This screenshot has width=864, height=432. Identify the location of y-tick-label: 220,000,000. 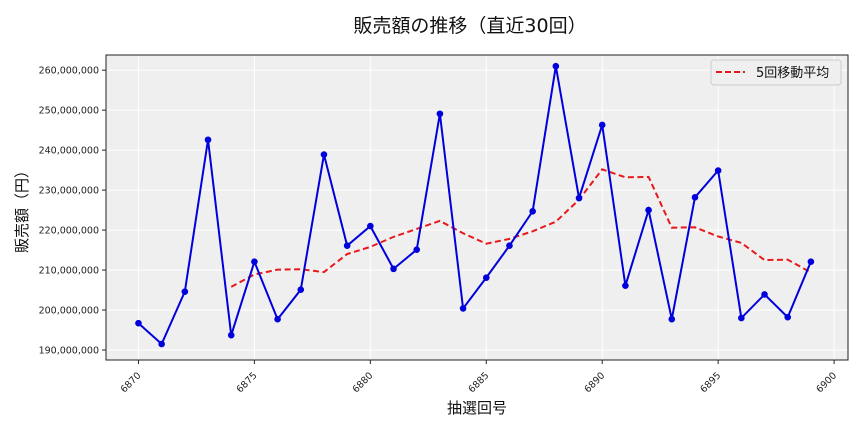
(69, 231).